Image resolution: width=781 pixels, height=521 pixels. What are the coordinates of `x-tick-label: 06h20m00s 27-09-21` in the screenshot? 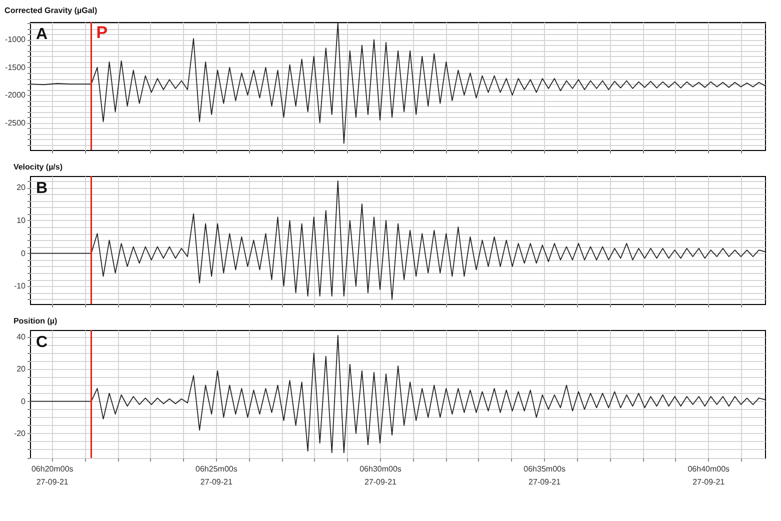 It's located at (52, 475).